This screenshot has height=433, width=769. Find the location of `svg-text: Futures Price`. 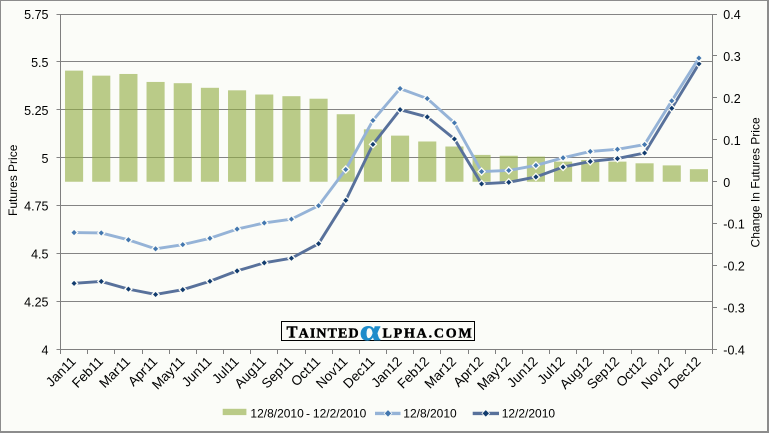

svg-text: Futures Price is located at coordinates (13, 180).